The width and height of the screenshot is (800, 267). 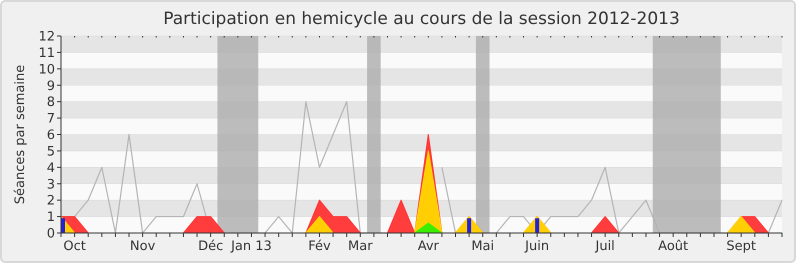 What do you see at coordinates (50, 234) in the screenshot?
I see `y-tick-label: 0` at bounding box center [50, 234].